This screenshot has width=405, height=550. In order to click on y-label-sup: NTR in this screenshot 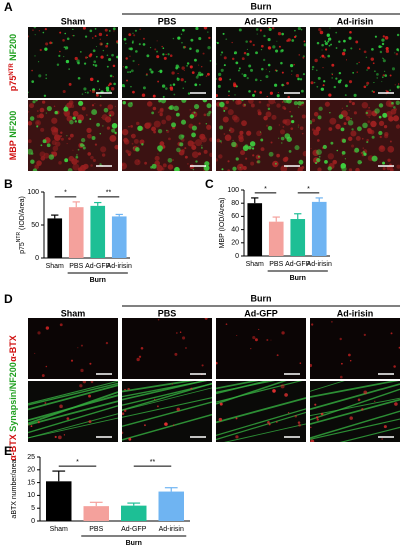, I will do `click(19, 237)`.